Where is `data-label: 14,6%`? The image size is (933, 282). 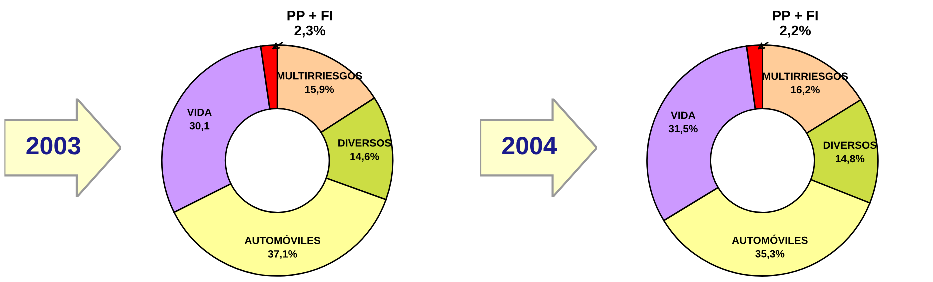
data-label: 14,6% is located at coordinates (365, 157).